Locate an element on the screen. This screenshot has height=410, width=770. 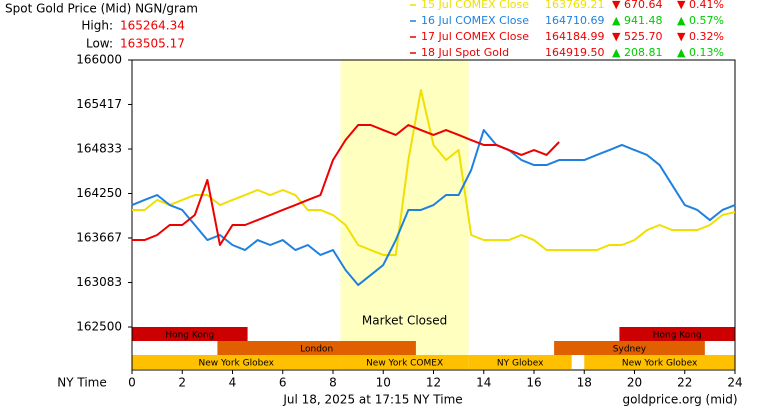
y-tick-label: 163667 is located at coordinates (99, 237).